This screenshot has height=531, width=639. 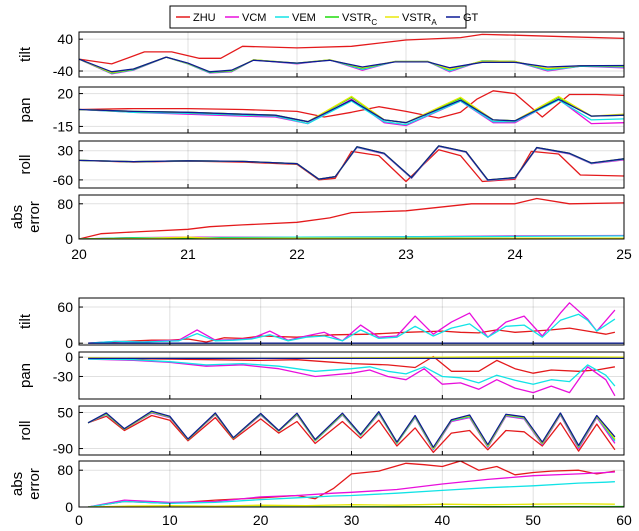 I want to click on x-tick-label: 60, so click(x=624, y=520).